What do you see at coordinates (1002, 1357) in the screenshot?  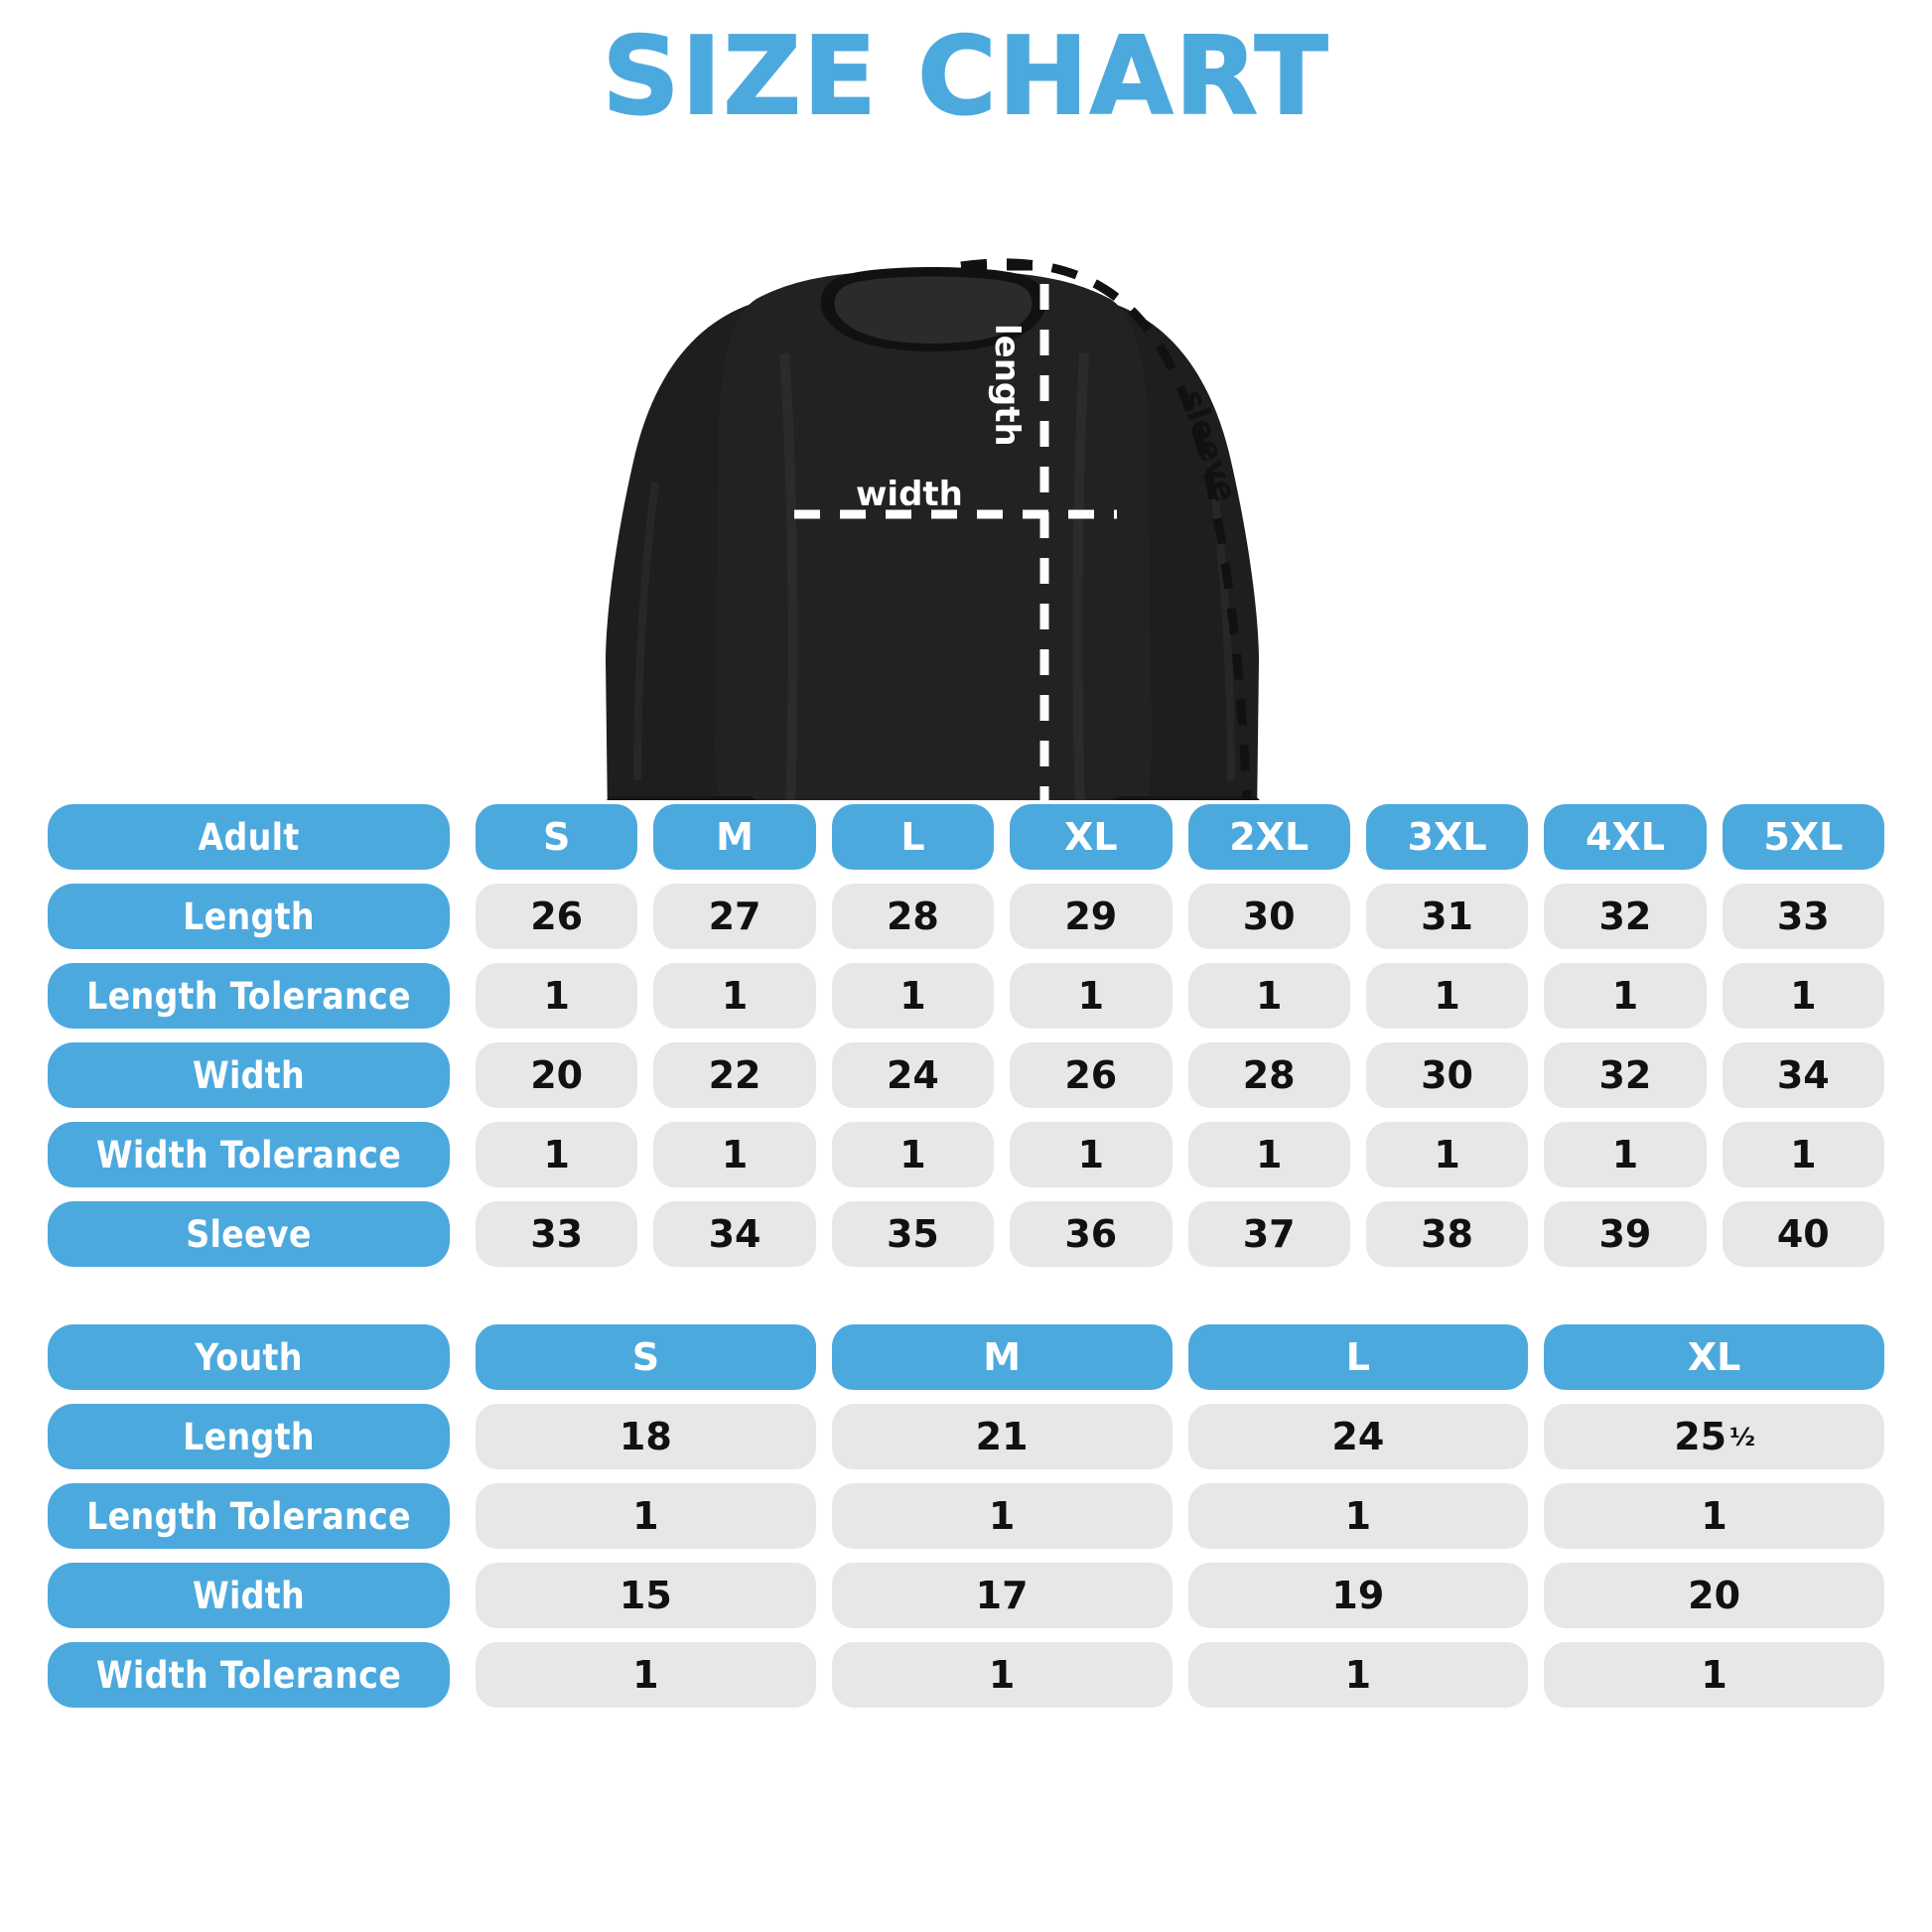 I see `youth-col-header: M` at bounding box center [1002, 1357].